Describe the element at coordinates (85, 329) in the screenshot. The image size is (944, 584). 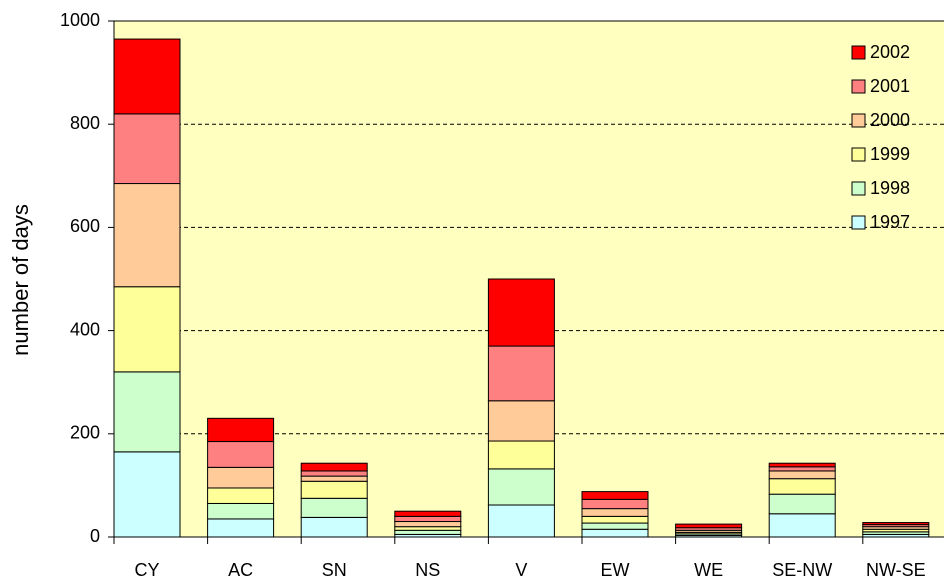
I see `y-tick-label: 400` at that location.